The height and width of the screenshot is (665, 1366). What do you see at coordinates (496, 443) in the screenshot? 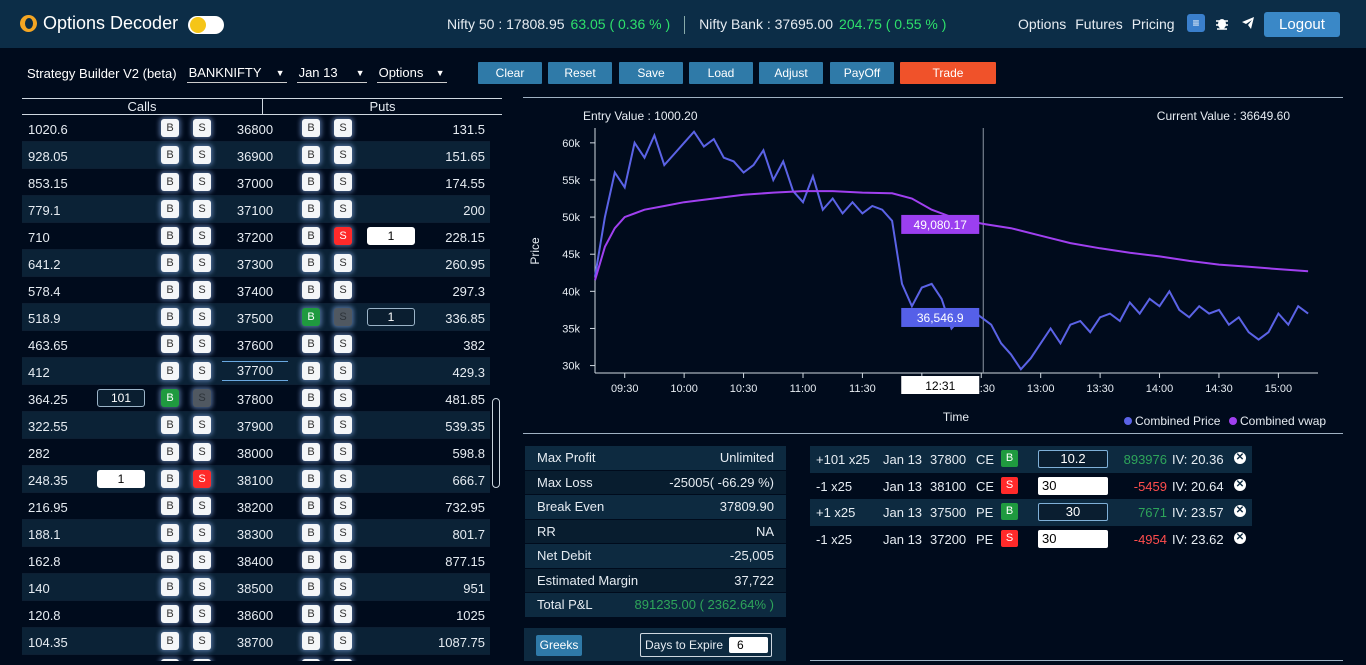
I see `chain-scrollbar` at bounding box center [496, 443].